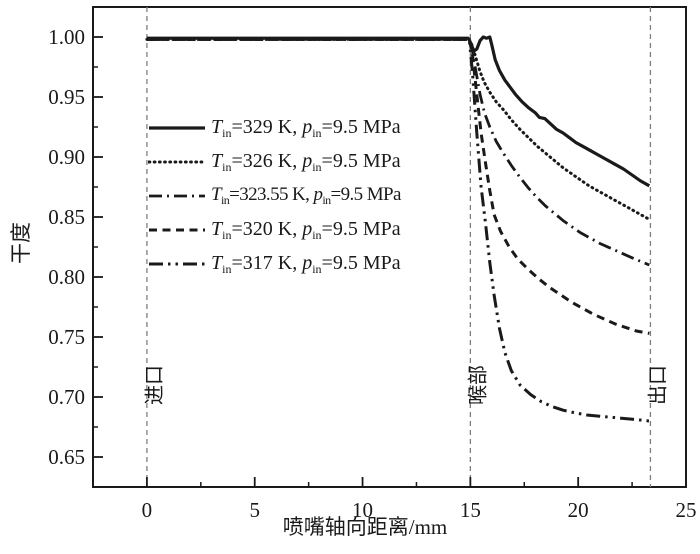 This screenshot has height=554, width=700. Describe the element at coordinates (470, 510) in the screenshot. I see `x-tick-label: 15` at that location.